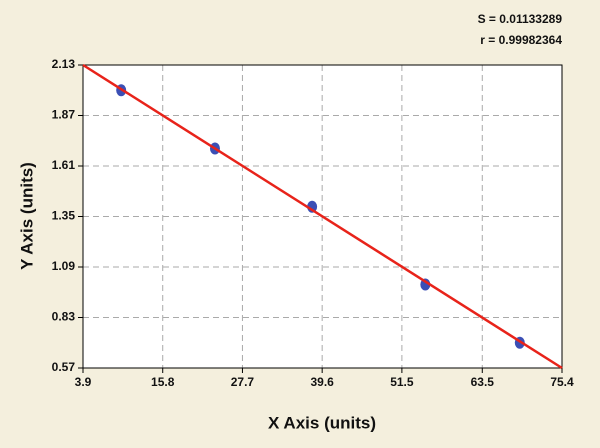 Image resolution: width=600 pixels, height=448 pixels. What do you see at coordinates (402, 382) in the screenshot?
I see `x-tick-label: 51.5` at bounding box center [402, 382].